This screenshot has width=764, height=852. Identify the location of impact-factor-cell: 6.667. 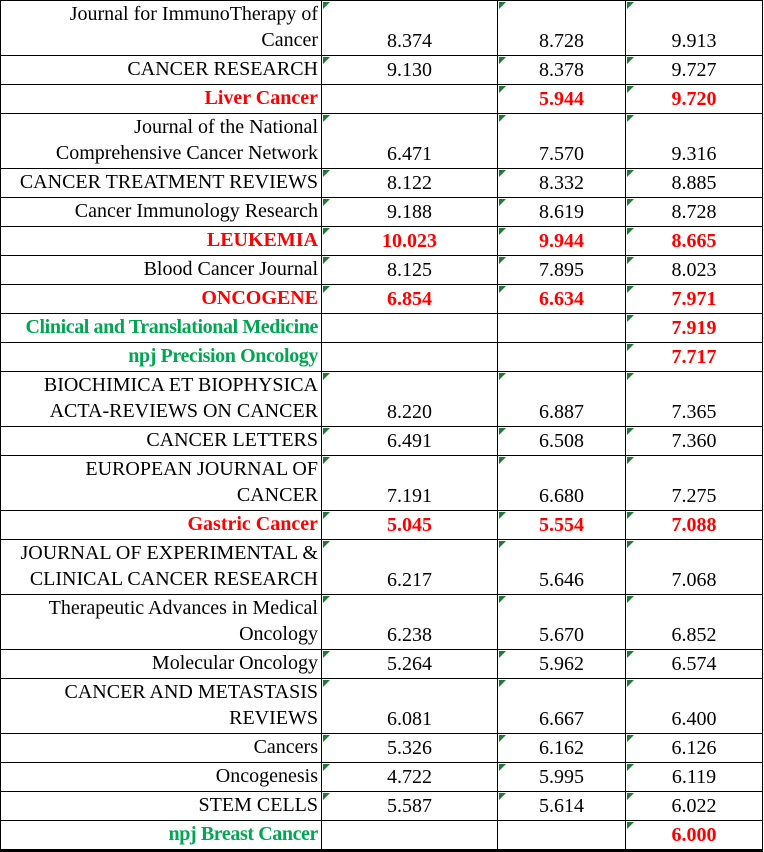
(561, 706).